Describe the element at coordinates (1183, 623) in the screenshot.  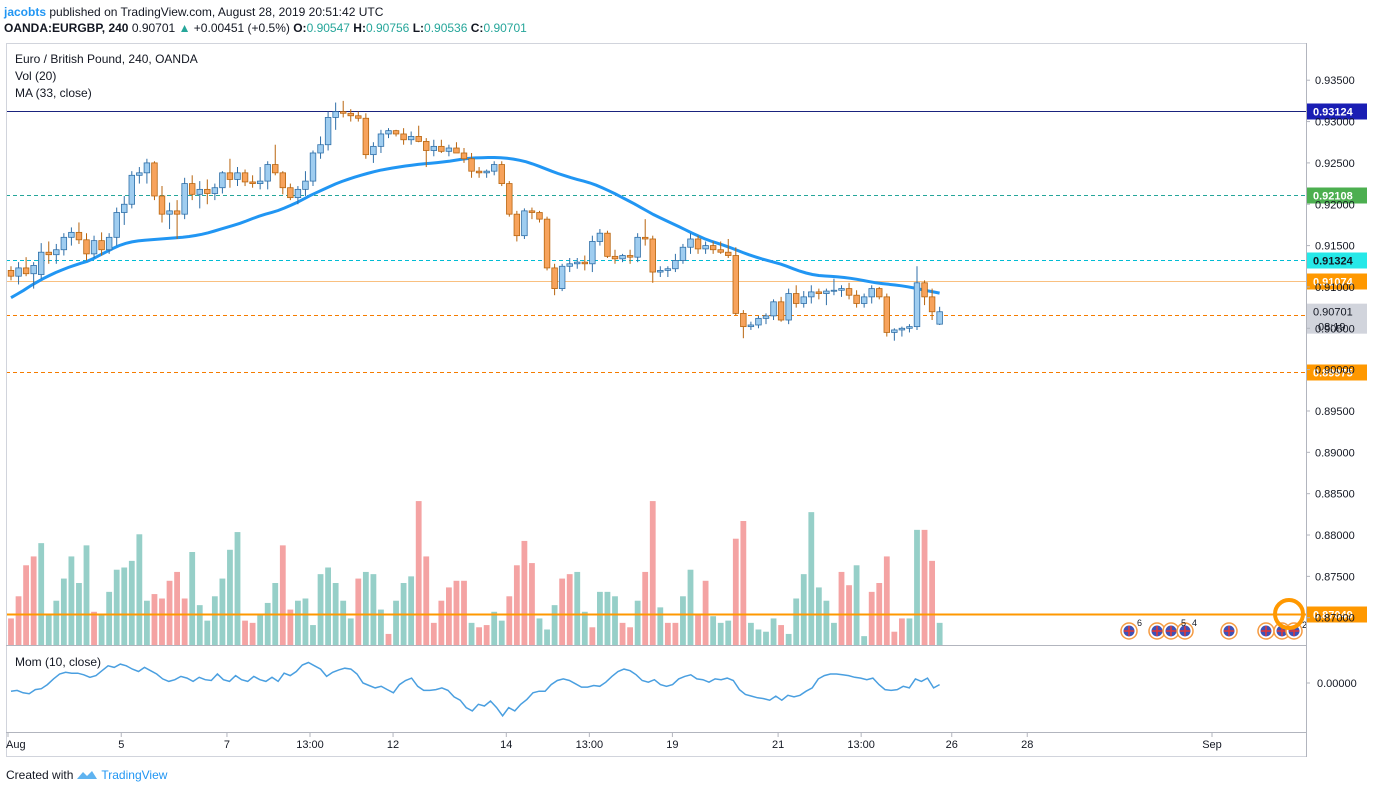
I see `event-count-label: 5` at that location.